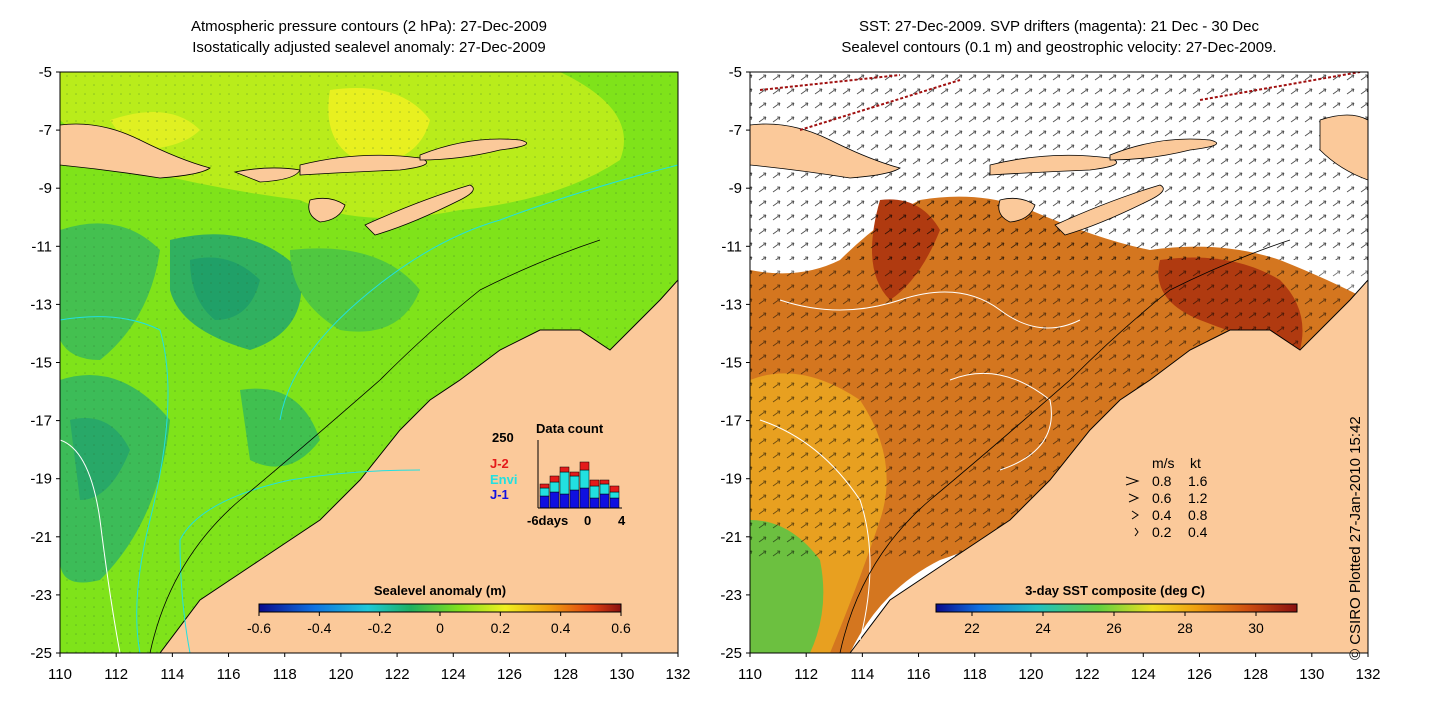 This screenshot has width=1440, height=720. Describe the element at coordinates (1162, 481) in the screenshot. I see `velocity-legend-ms-value: 0.8` at that location.